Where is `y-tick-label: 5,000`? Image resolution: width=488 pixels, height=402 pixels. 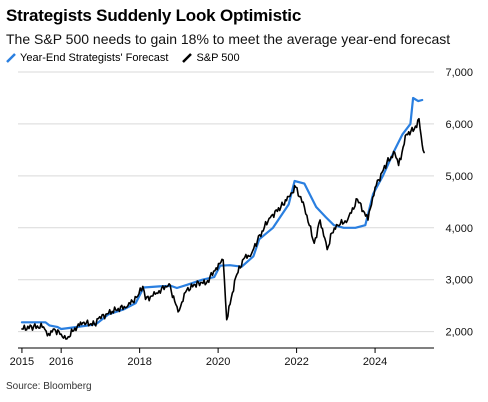
y-tick-label: 5,000 is located at coordinates (459, 177).